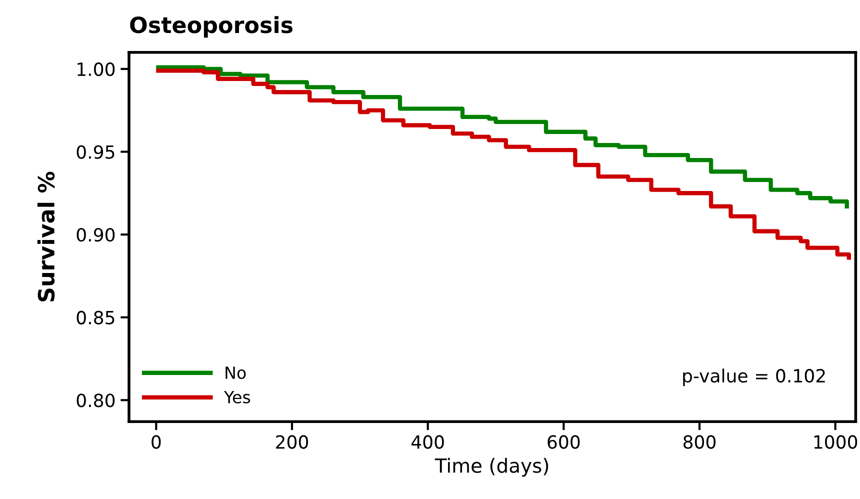  I want to click on y-axis-title: Survival %, so click(46, 237).